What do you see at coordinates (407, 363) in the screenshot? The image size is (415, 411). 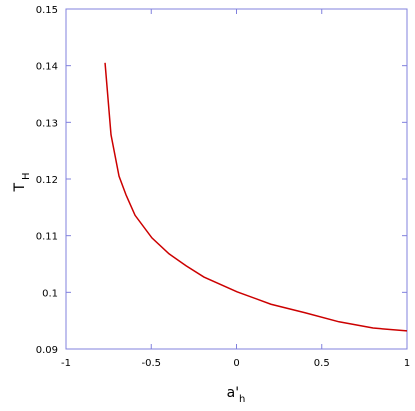 I see `x-tick-label: 1` at bounding box center [407, 363].